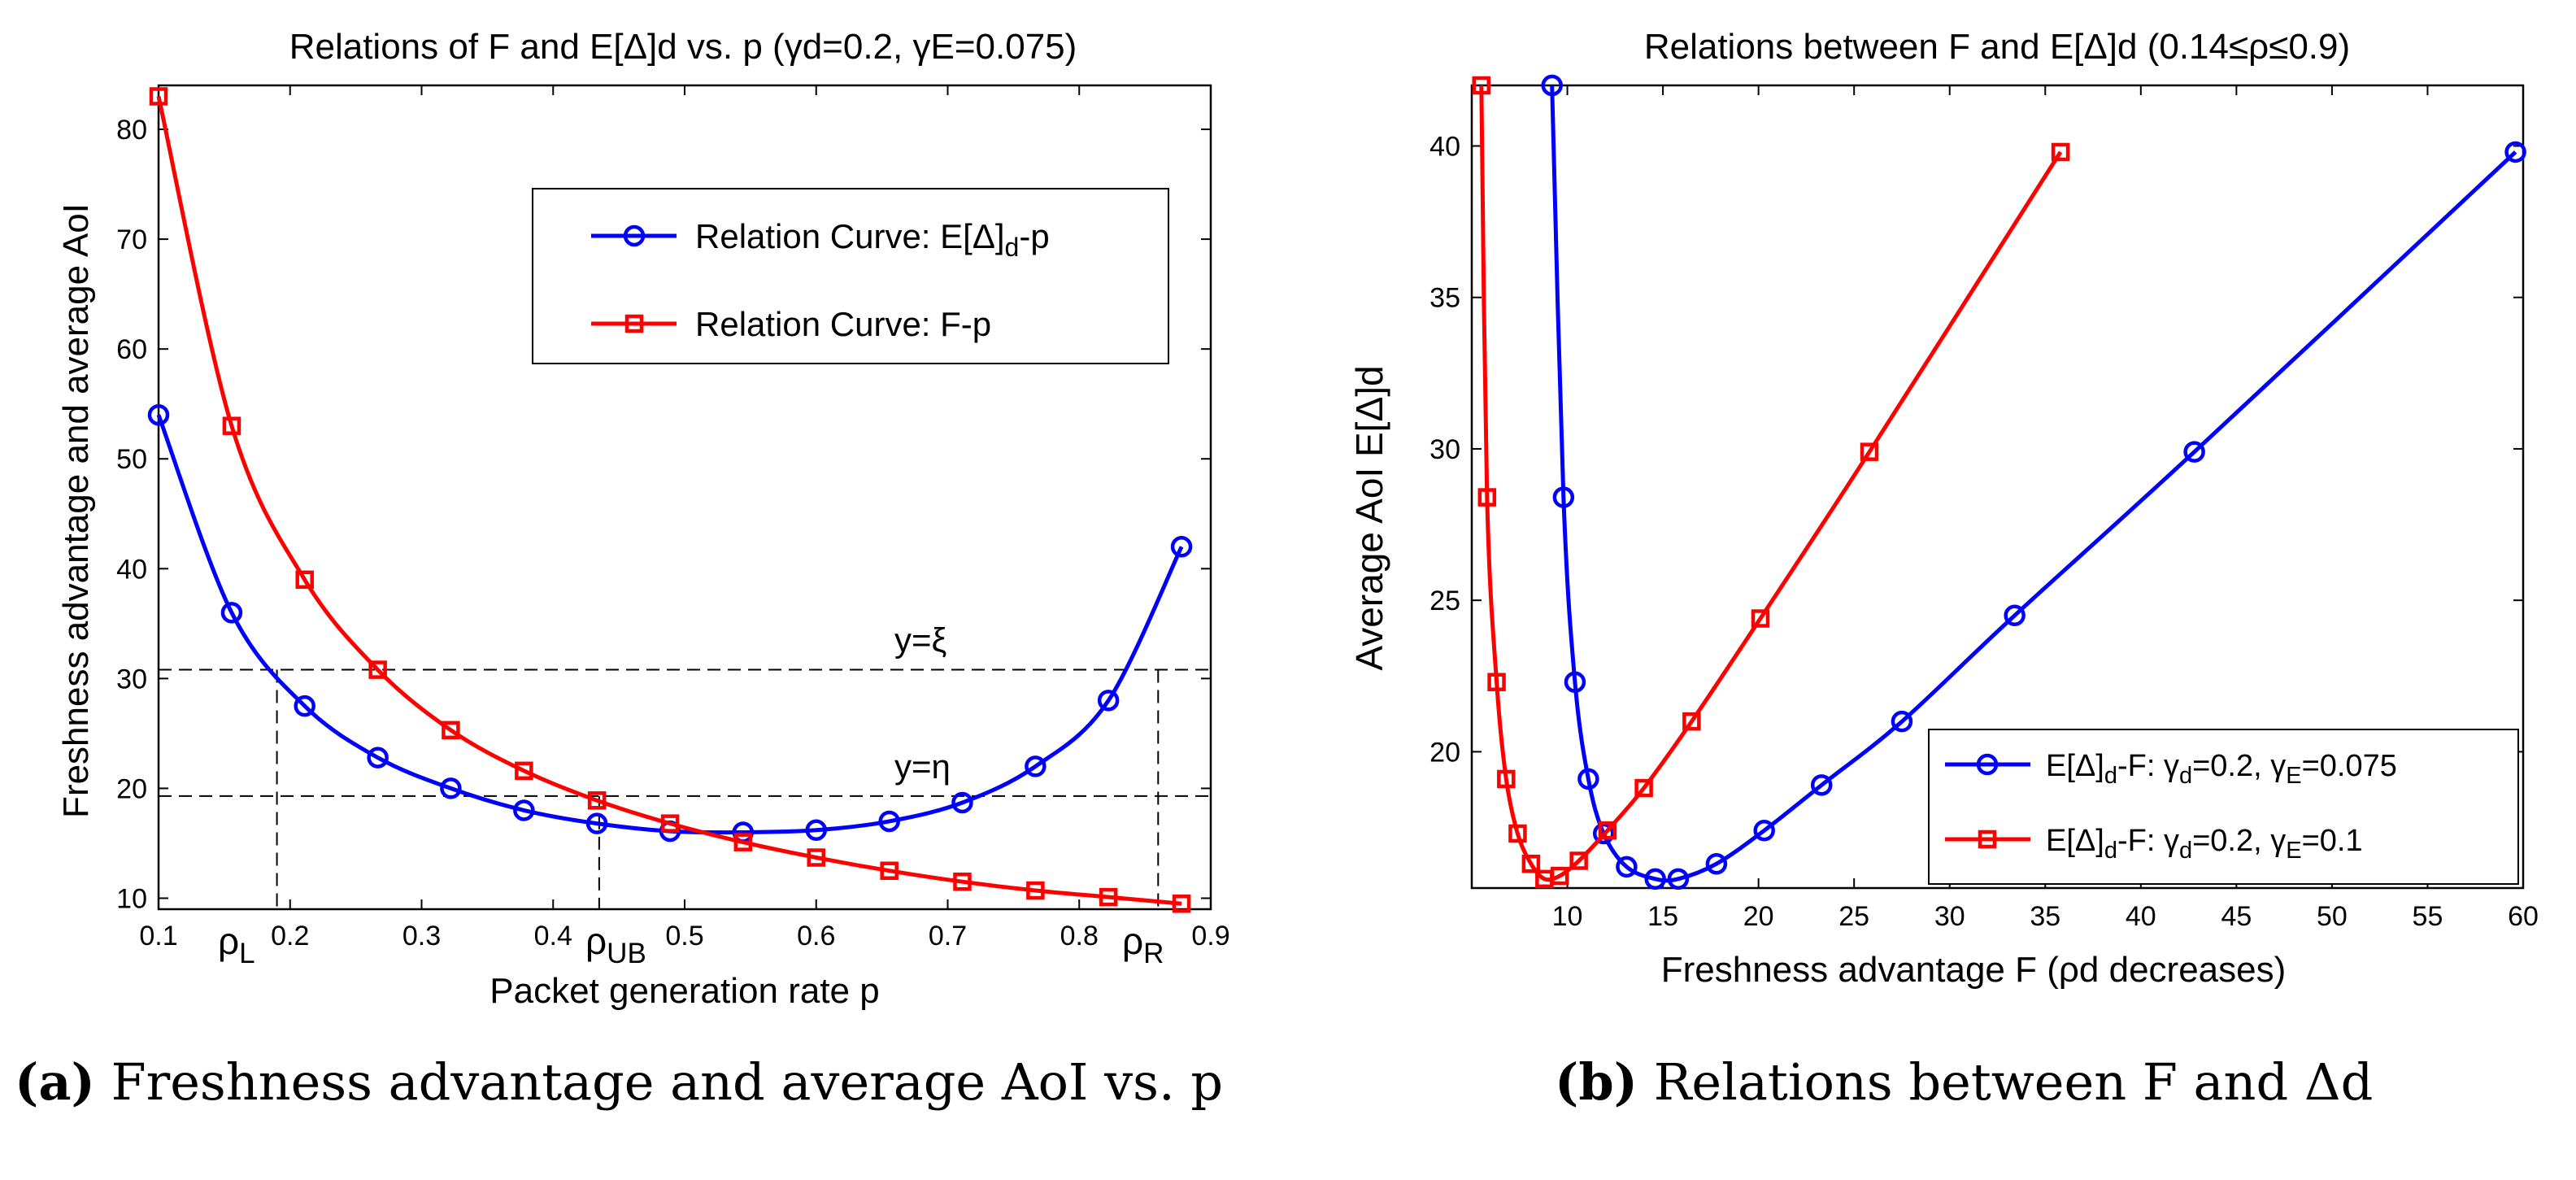  Describe the element at coordinates (132, 350) in the screenshot. I see `chart-a-ytick-label: 60` at that location.